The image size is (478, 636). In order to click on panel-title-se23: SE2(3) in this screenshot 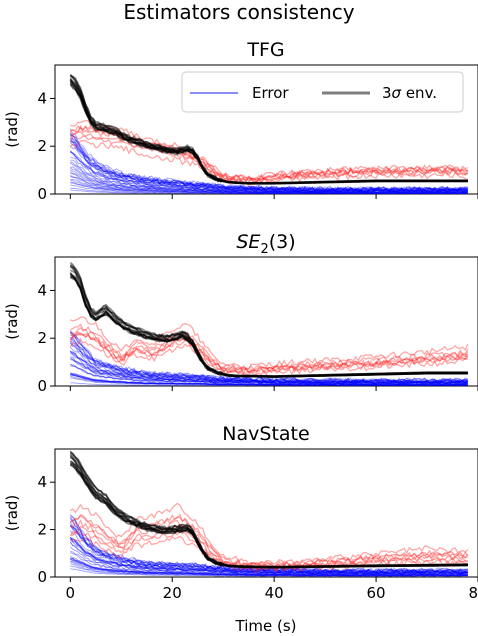, I will do `click(265, 244)`.